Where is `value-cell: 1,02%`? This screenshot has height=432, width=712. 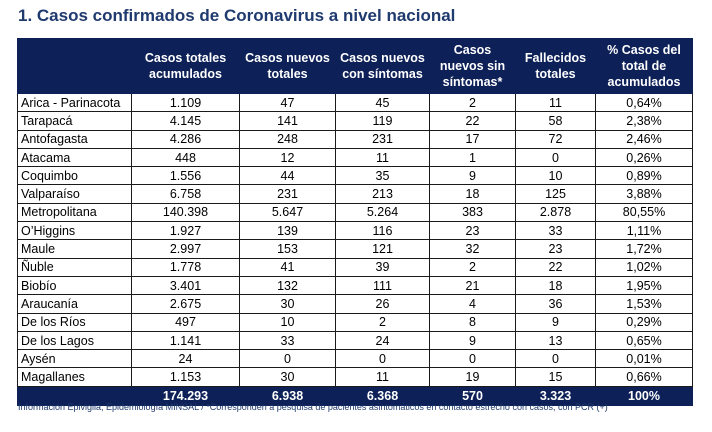 value-cell: 1,02% is located at coordinates (644, 267).